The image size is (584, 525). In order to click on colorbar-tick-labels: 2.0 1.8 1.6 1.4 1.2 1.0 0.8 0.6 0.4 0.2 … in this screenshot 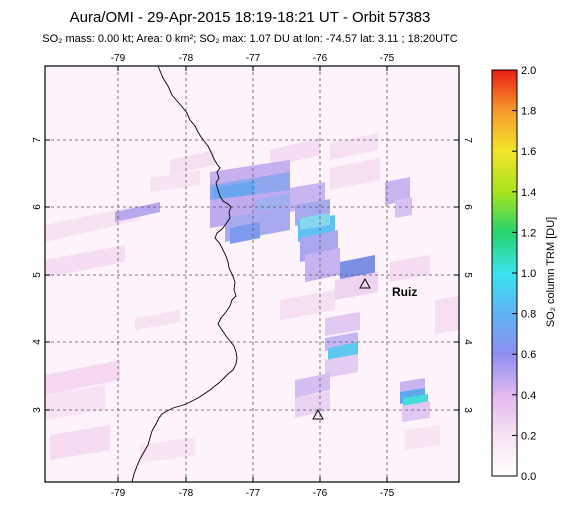, I will do `click(528, 274)`.